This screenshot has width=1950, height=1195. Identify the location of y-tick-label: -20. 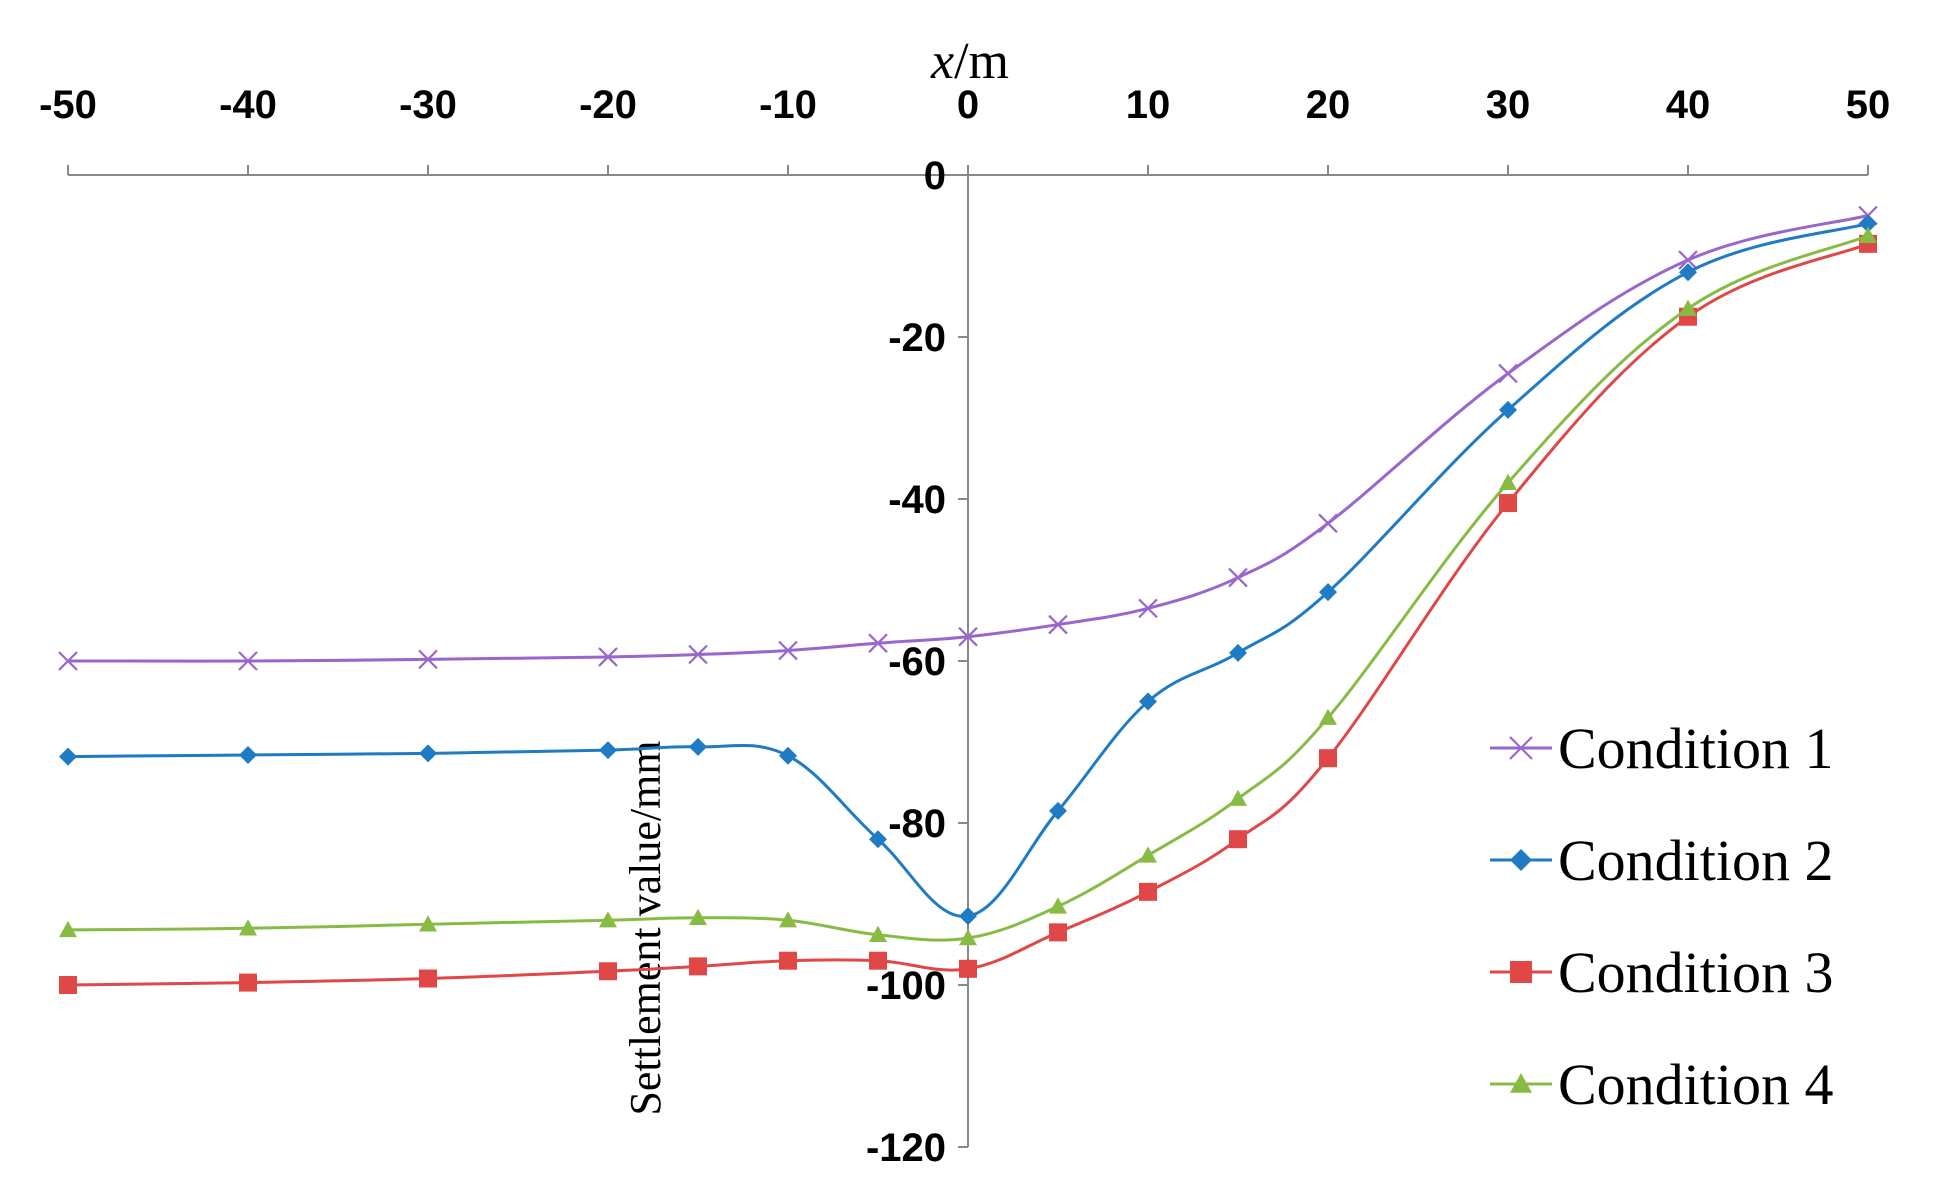
(917, 338).